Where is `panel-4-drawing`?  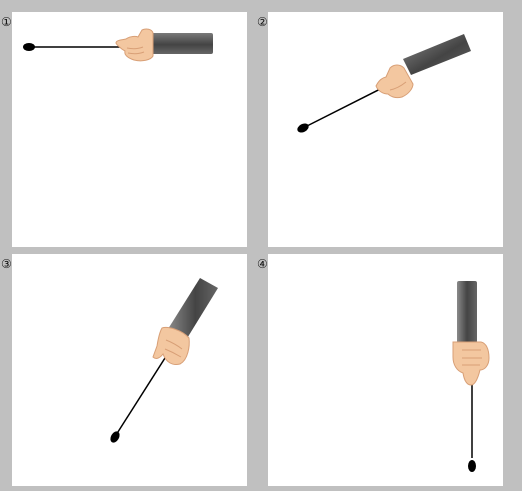
panel-4-drawing is located at coordinates (471, 376).